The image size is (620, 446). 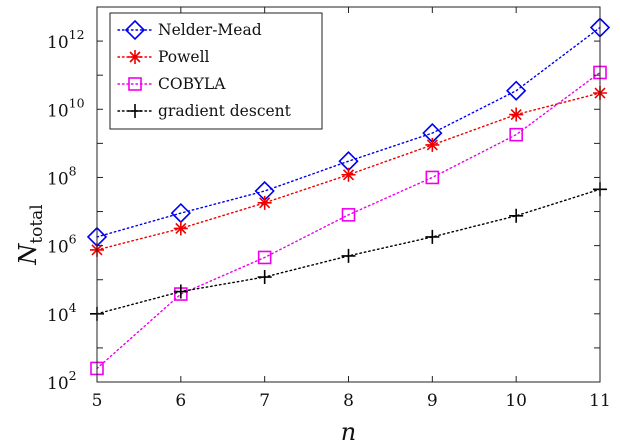 What do you see at coordinates (516, 90) in the screenshot?
I see `data-point-diamond` at bounding box center [516, 90].